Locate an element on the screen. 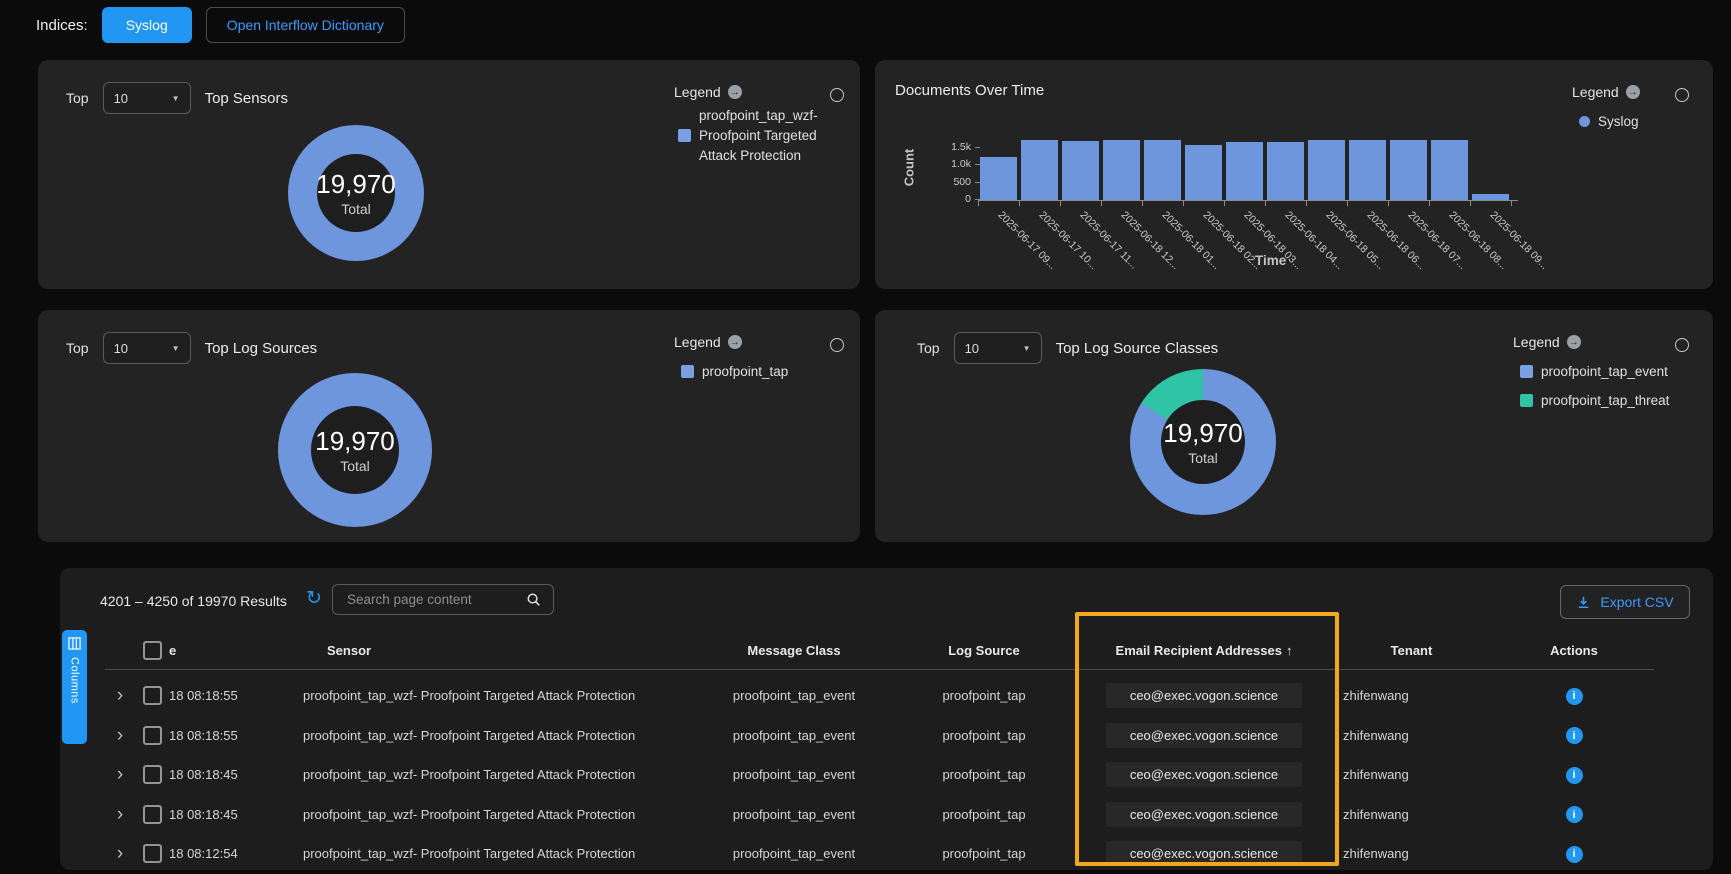 The width and height of the screenshot is (1731, 874). donut-center: 19,970 Total is located at coordinates (355, 450).